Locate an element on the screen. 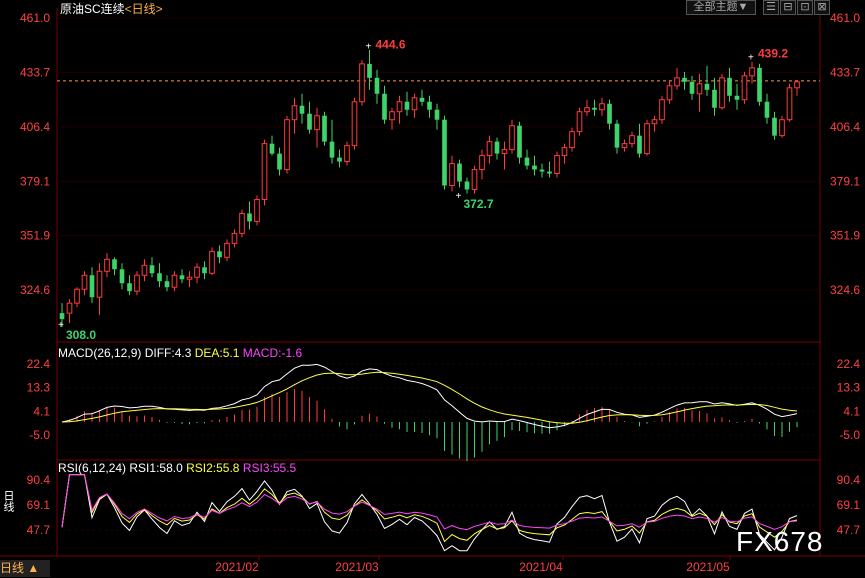  close-panel-button: ⊠ is located at coordinates (822, 7).